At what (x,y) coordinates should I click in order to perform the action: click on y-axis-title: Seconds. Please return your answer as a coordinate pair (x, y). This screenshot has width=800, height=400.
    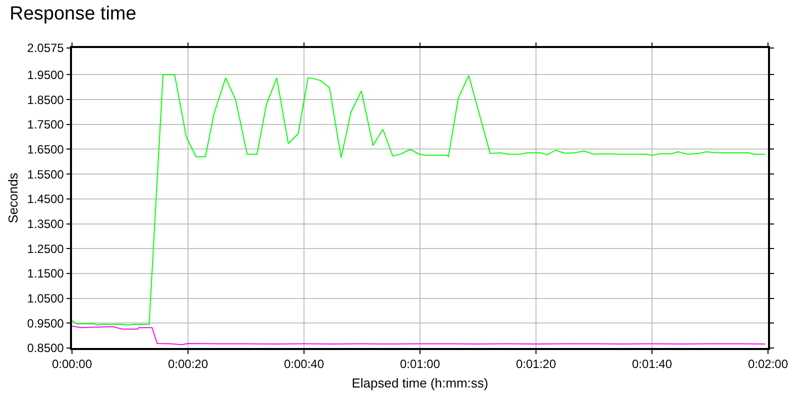
    Looking at the image, I should click on (13, 198).